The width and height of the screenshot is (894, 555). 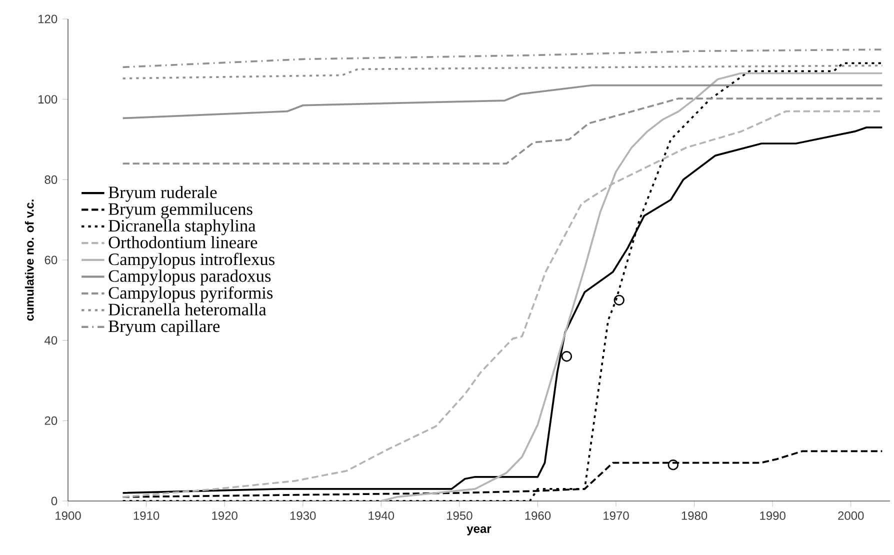 I want to click on x-tick-label: 1990, so click(x=773, y=515).